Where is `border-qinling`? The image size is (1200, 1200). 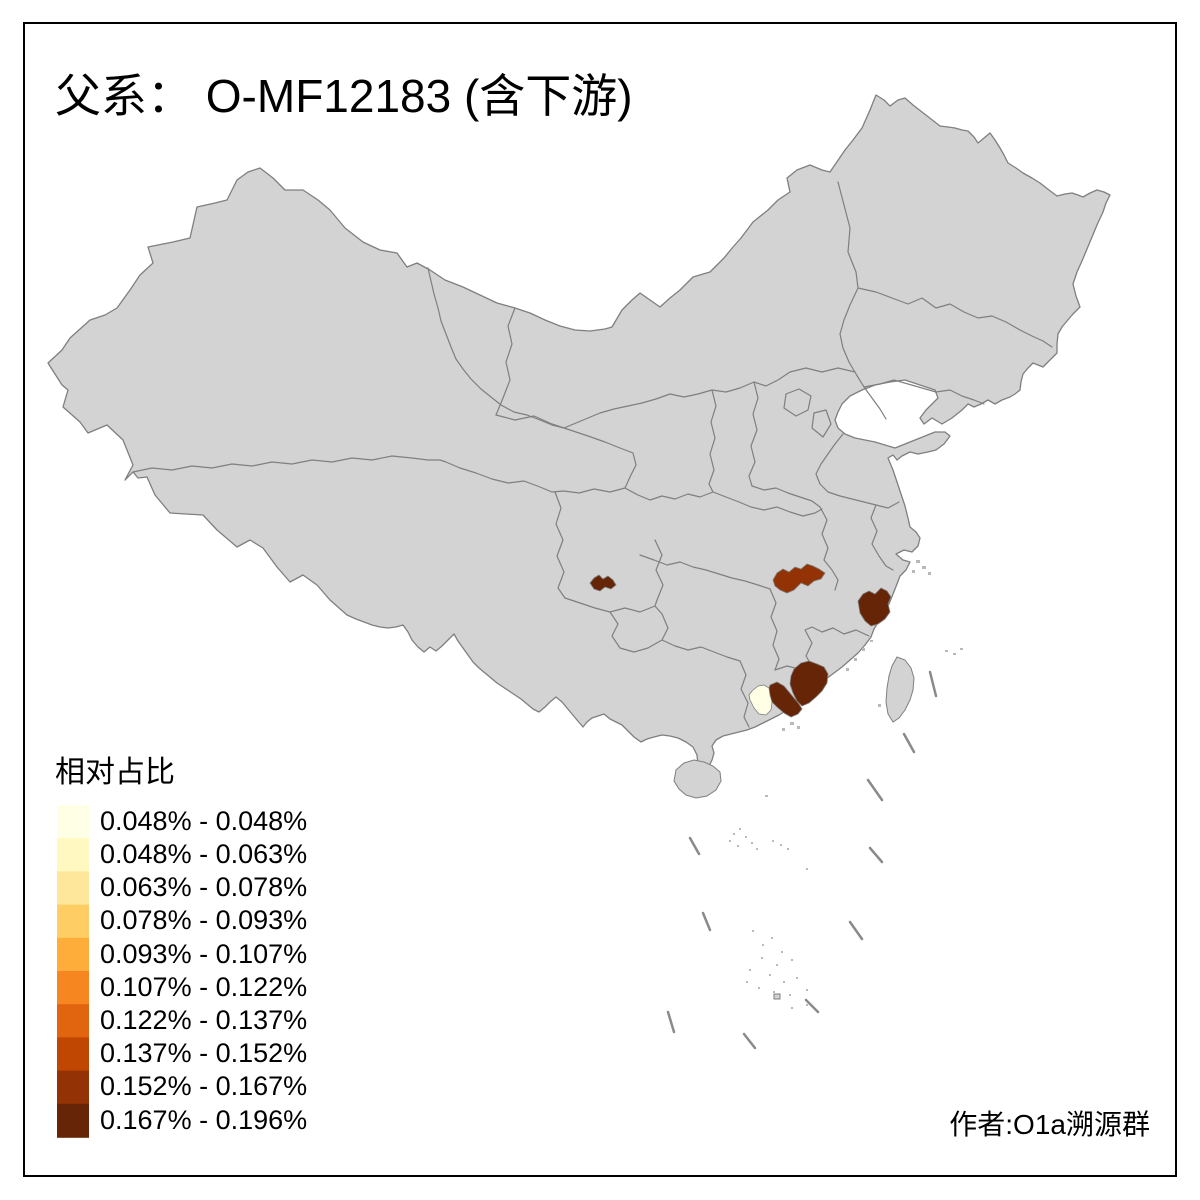 border-qinling is located at coordinates (723, 502).